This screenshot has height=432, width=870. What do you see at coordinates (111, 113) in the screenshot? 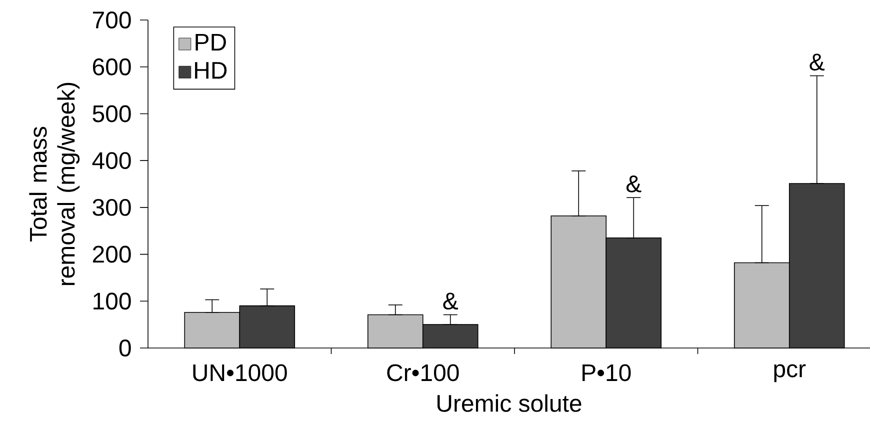
I see `y-tick-label: 500` at bounding box center [111, 113].